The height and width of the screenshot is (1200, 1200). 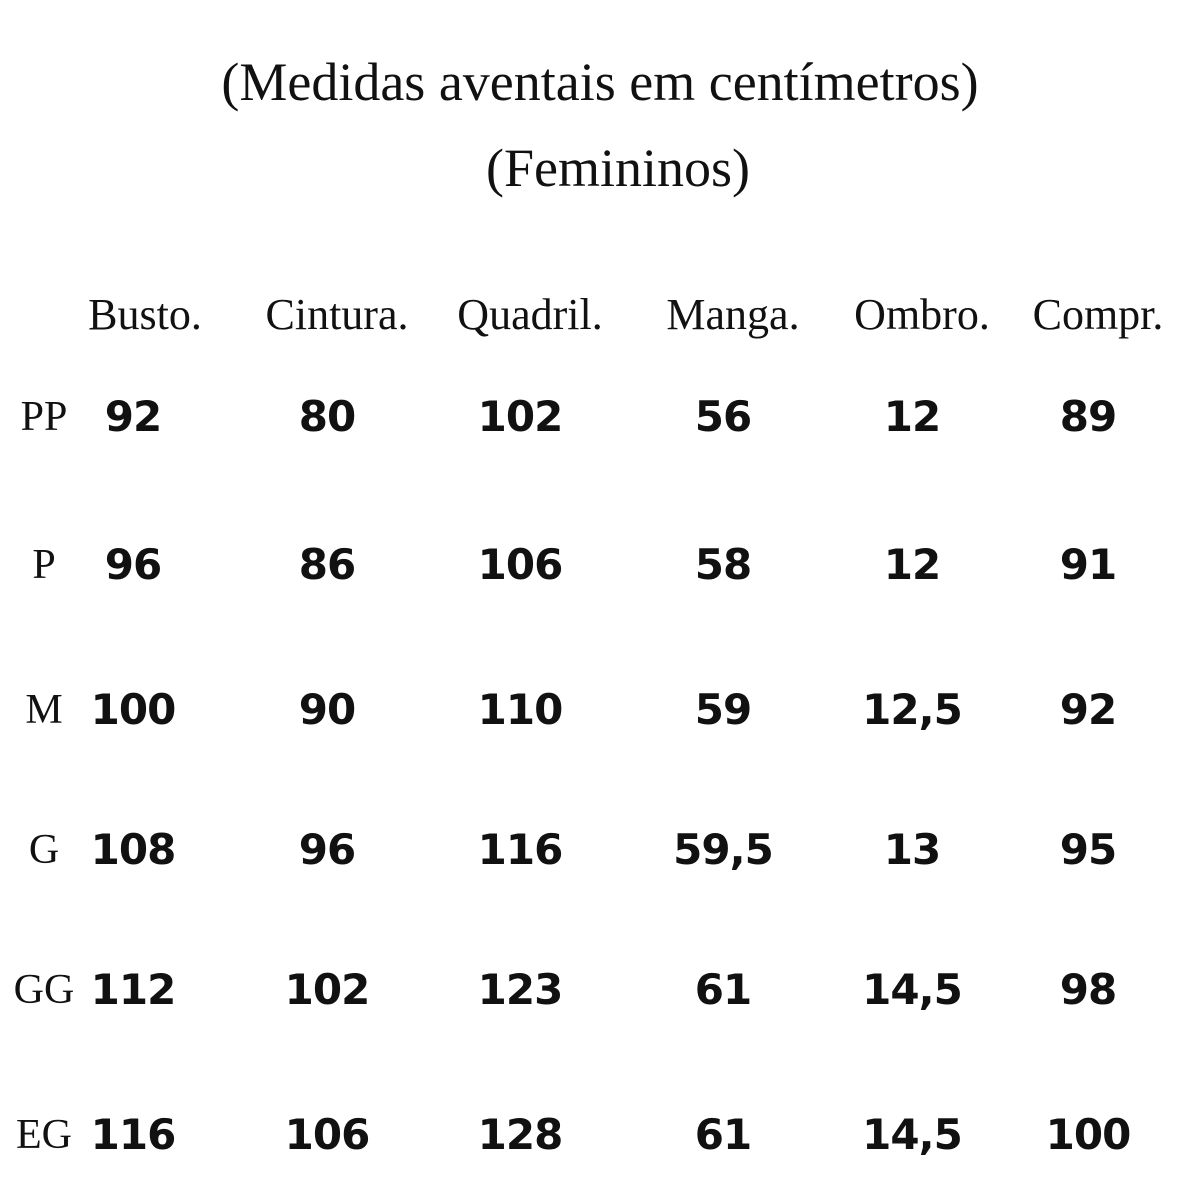 I want to click on cell: 89, so click(x=1088, y=416).